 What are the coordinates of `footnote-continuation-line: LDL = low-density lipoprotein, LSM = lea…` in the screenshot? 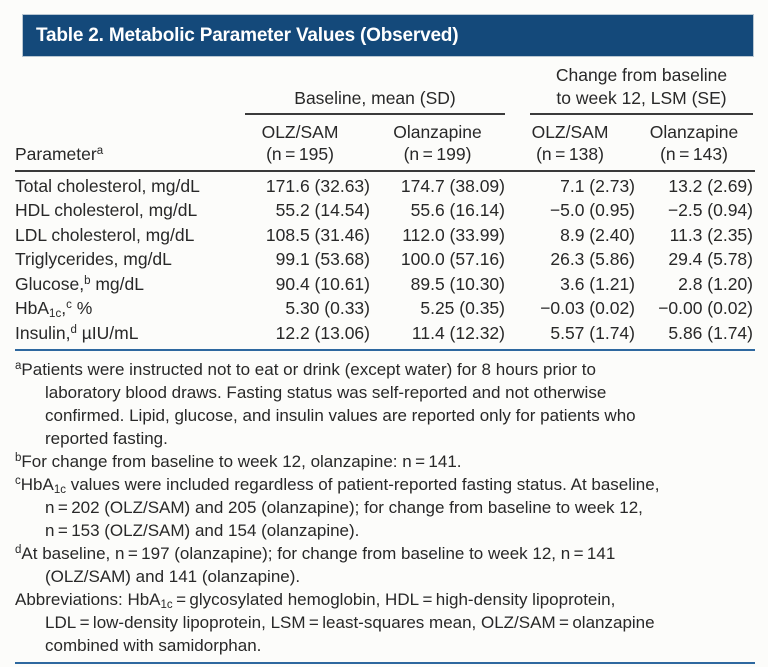 It's located at (350, 622).